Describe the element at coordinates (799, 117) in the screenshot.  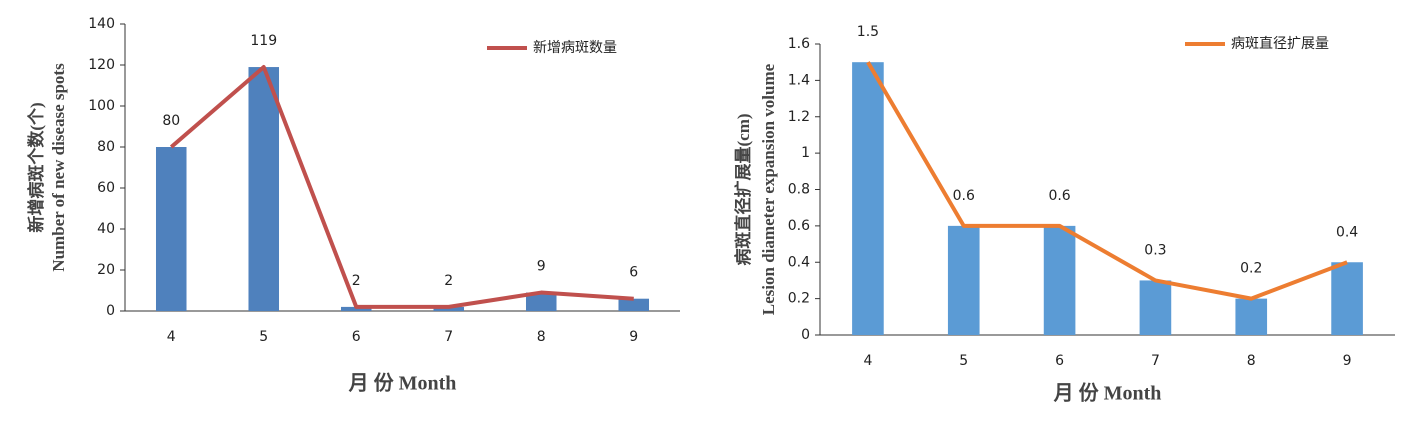
I see `y-tick-label: 1.2` at that location.